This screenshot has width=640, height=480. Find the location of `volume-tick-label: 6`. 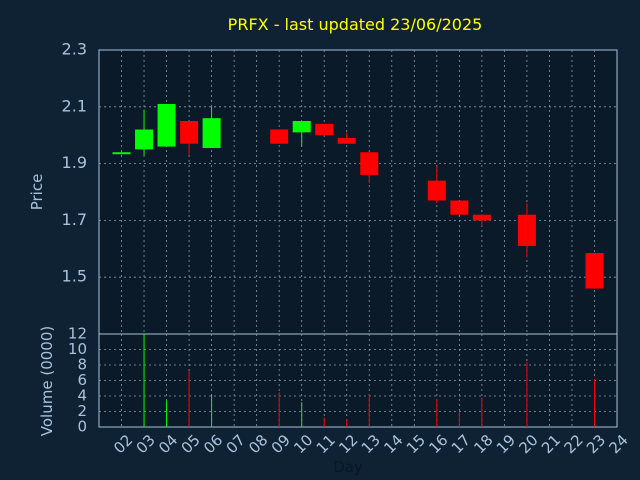

volume-tick-label: 6 is located at coordinates (82, 380).